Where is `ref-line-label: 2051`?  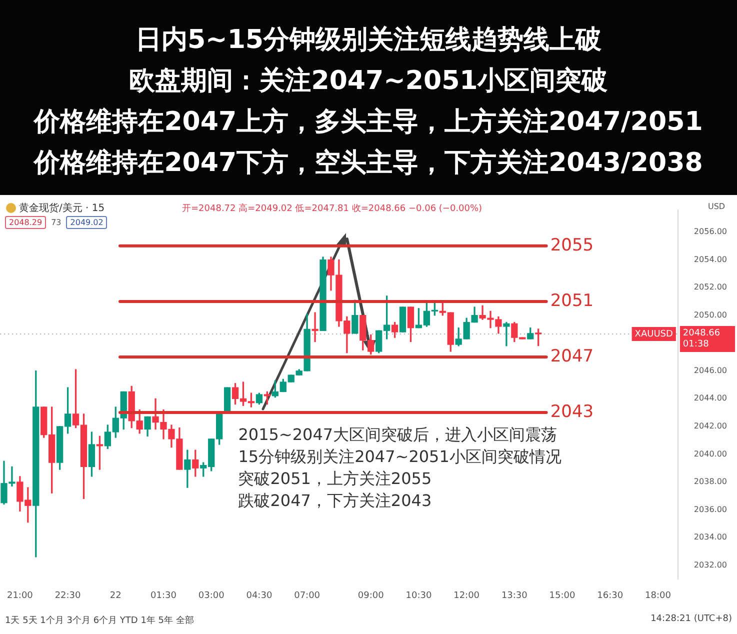
ref-line-label: 2051 is located at coordinates (572, 300).